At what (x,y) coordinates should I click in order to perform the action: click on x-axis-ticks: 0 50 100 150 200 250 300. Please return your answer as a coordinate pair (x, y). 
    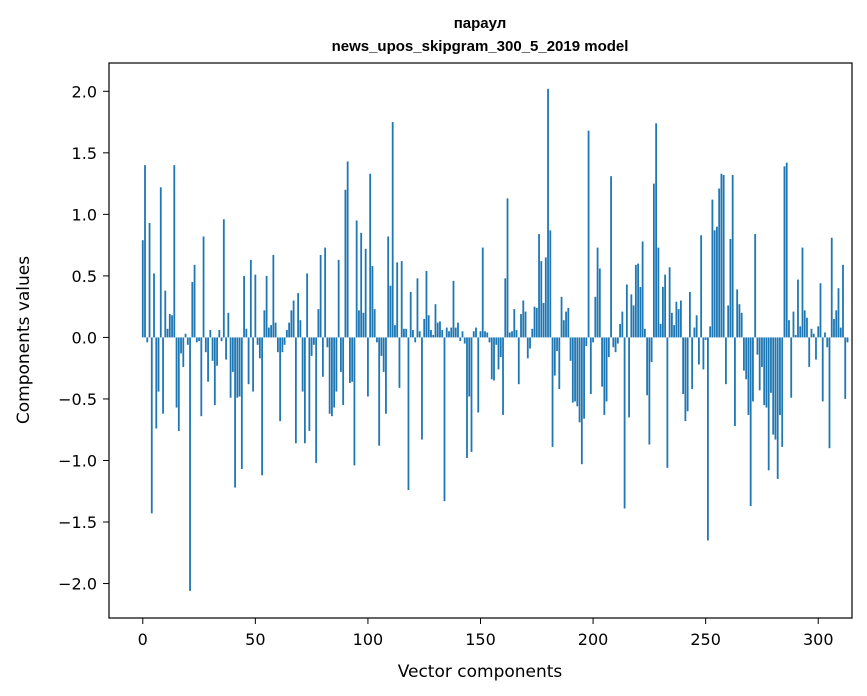
    Looking at the image, I should click on (486, 633).